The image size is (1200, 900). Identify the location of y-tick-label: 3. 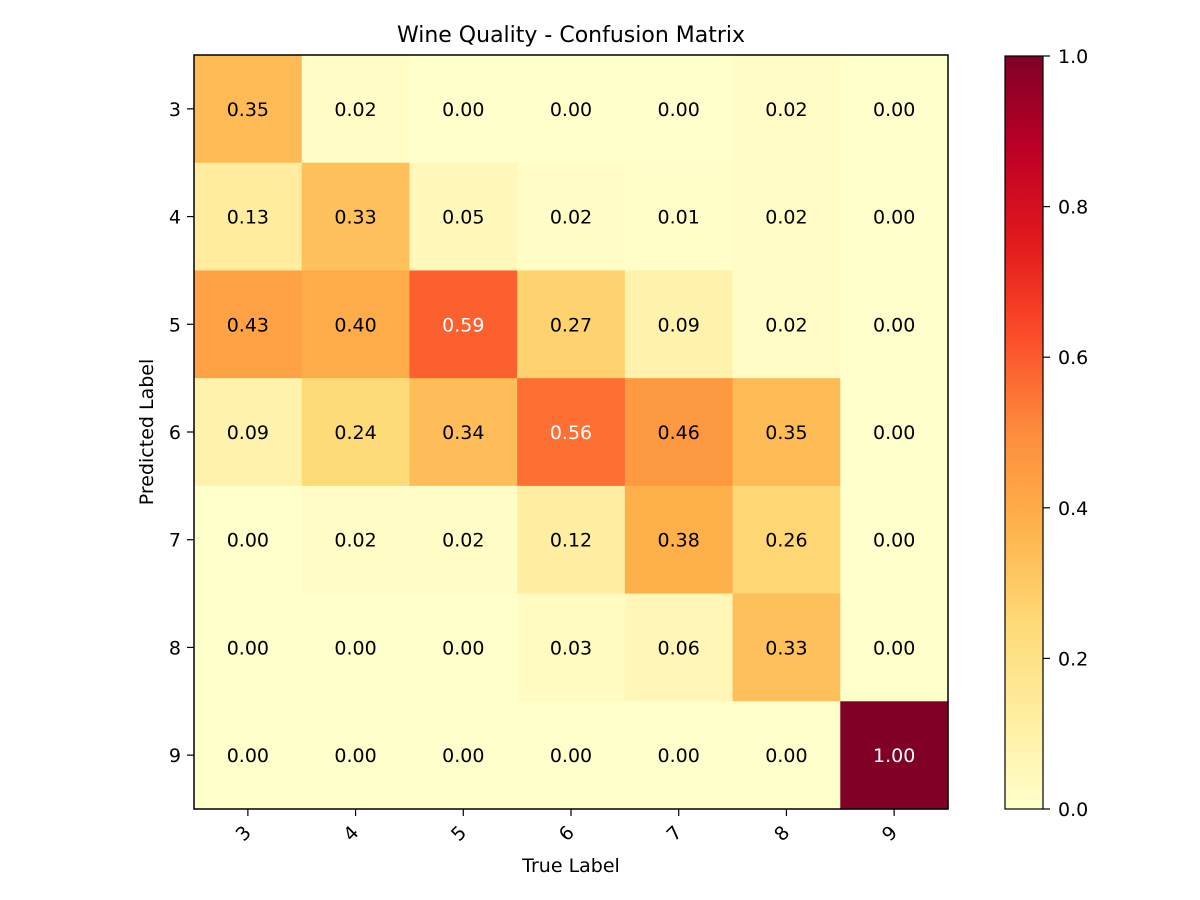
(175, 110).